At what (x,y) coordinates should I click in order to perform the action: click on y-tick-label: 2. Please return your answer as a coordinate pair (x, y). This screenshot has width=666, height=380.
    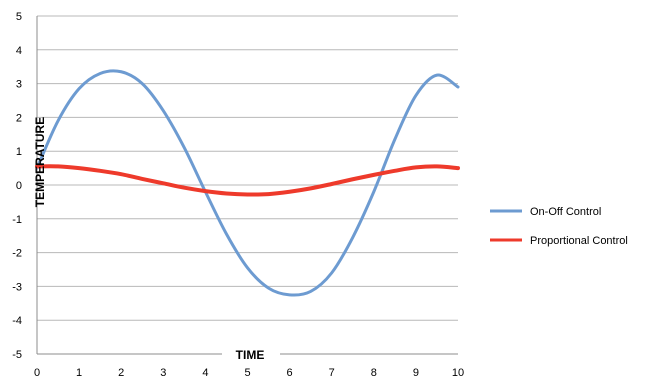
    Looking at the image, I should click on (19, 118).